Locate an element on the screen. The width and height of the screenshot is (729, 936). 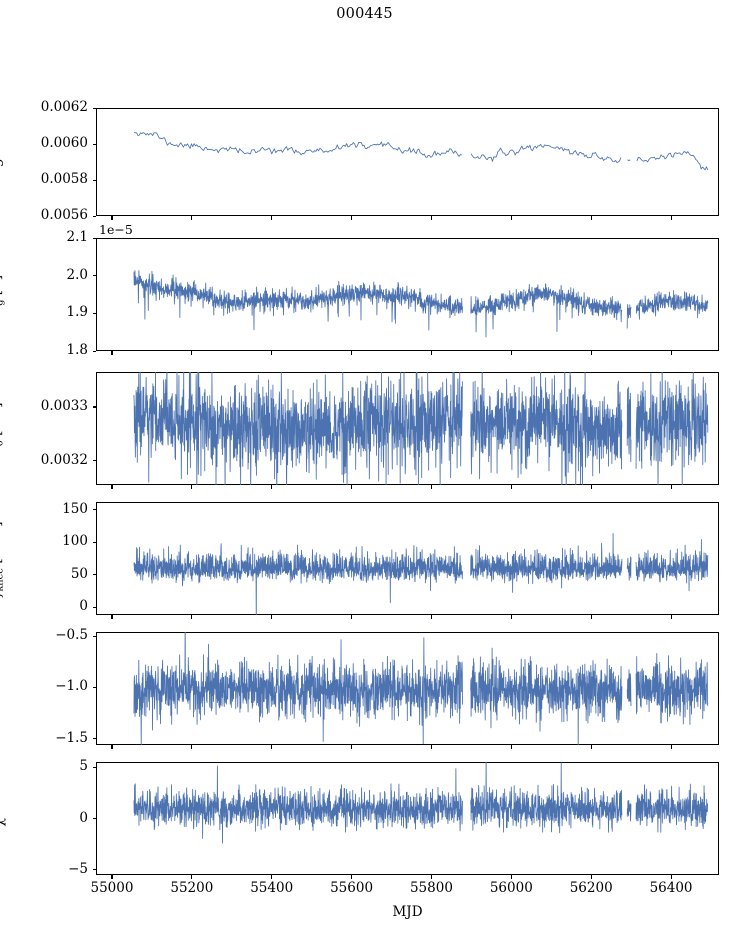
ylabel-panel-5: χ2 is located at coordinates (3, 819).